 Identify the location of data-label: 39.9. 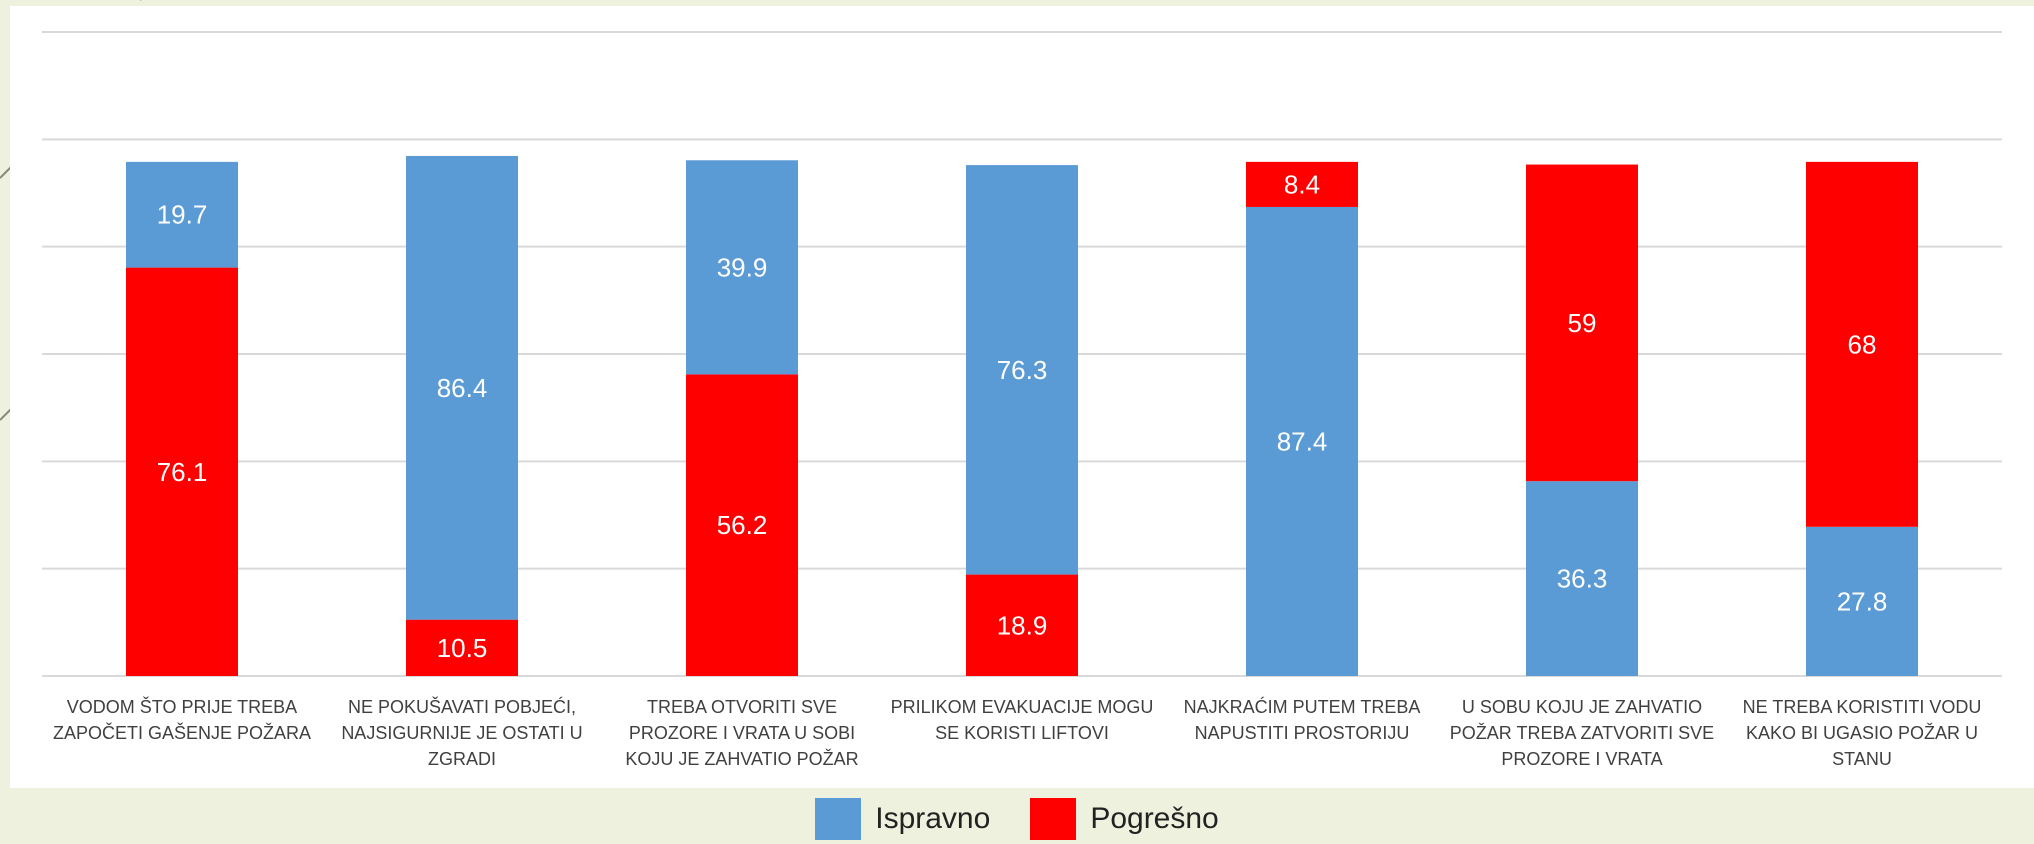
(742, 267).